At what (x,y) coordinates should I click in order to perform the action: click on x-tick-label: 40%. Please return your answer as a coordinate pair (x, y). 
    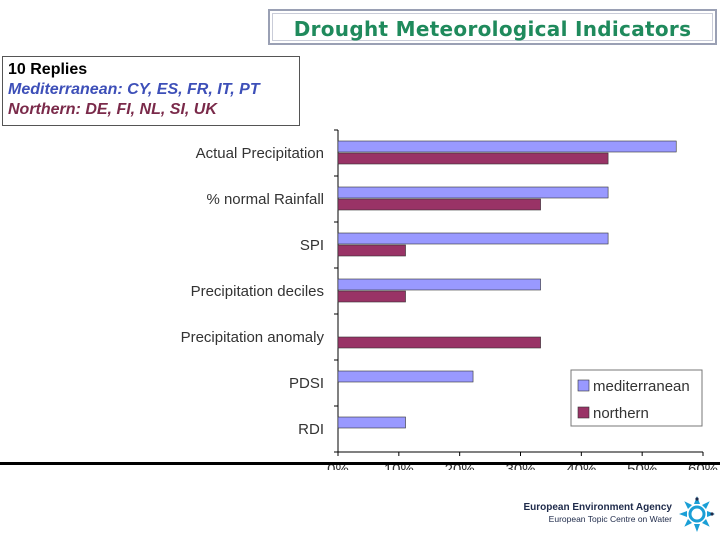
    Looking at the image, I should click on (581, 465).